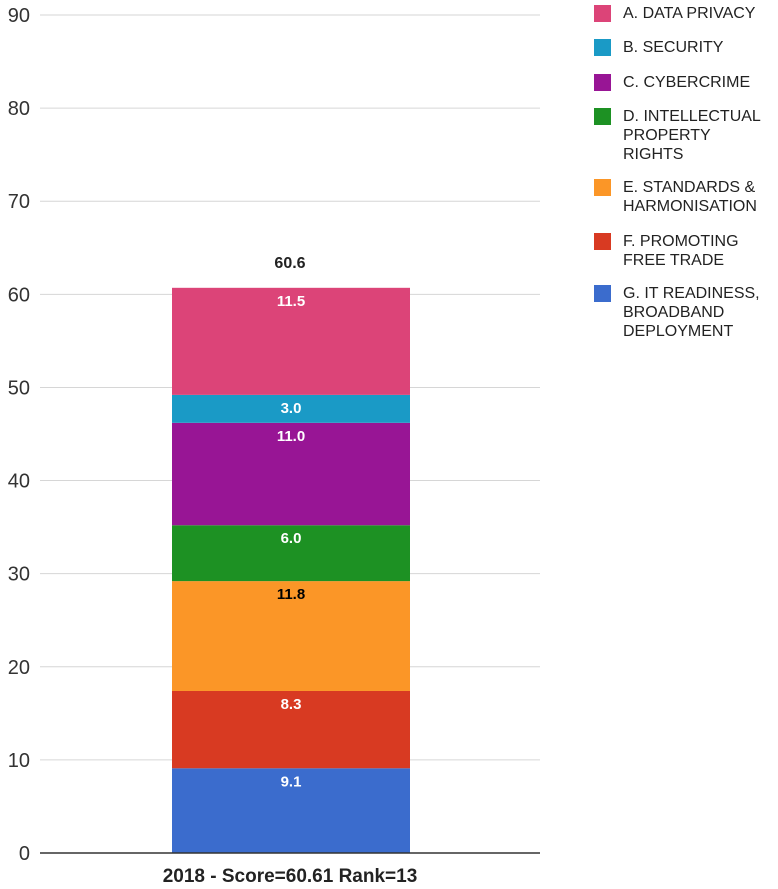 This screenshot has height=889, width=778. I want to click on legend-item-standards: E. STANDARDS & HARMONISATION, so click(683, 197).